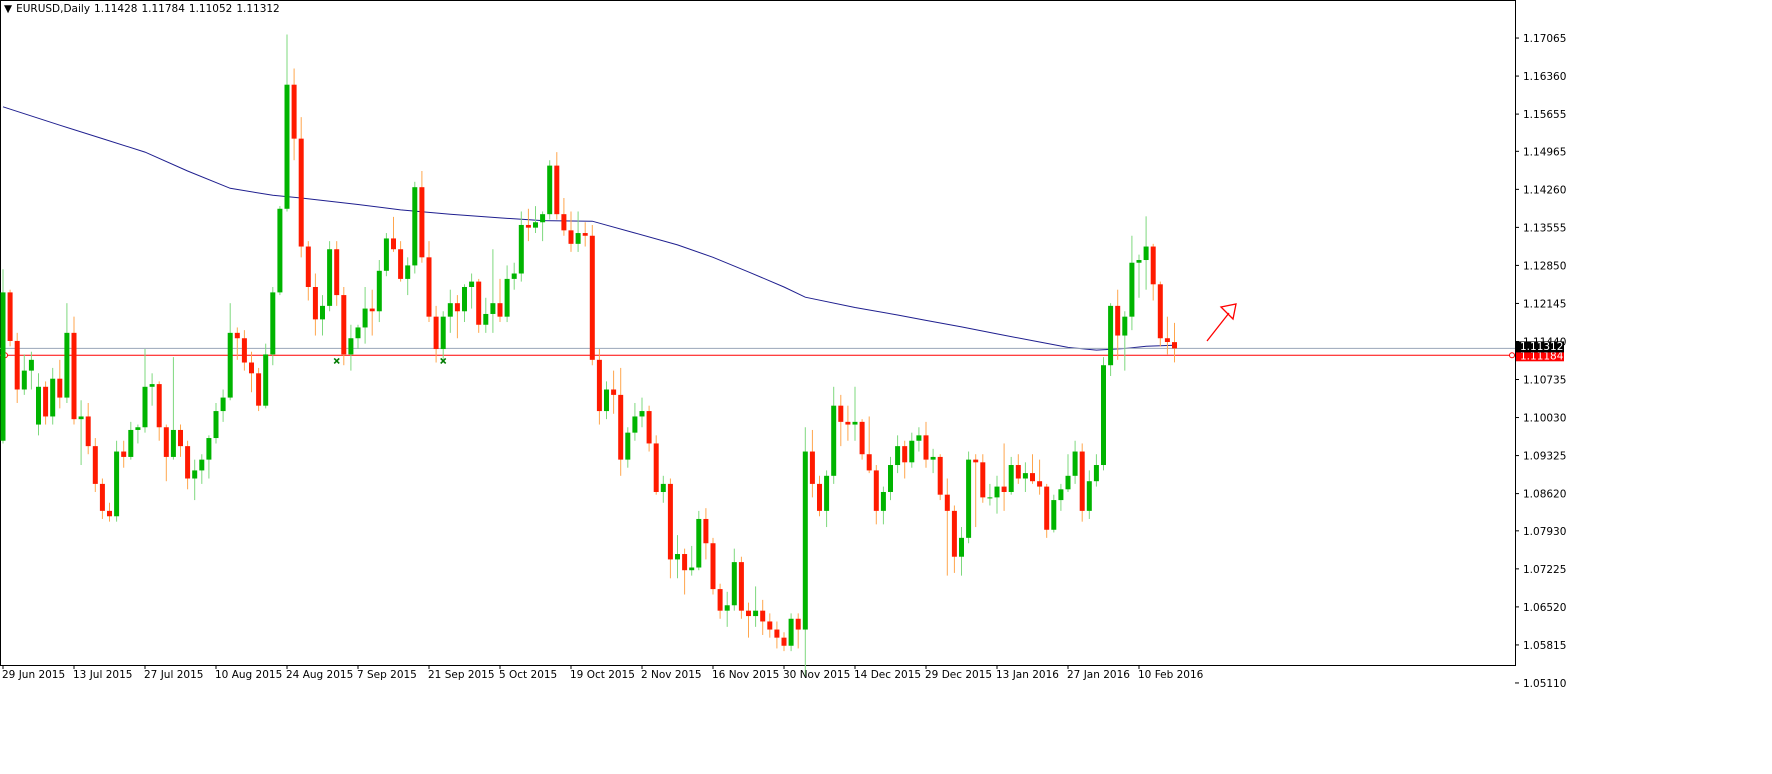 The height and width of the screenshot is (774, 1772). I want to click on x-tick-label: 21 Sep 2015, so click(461, 675).